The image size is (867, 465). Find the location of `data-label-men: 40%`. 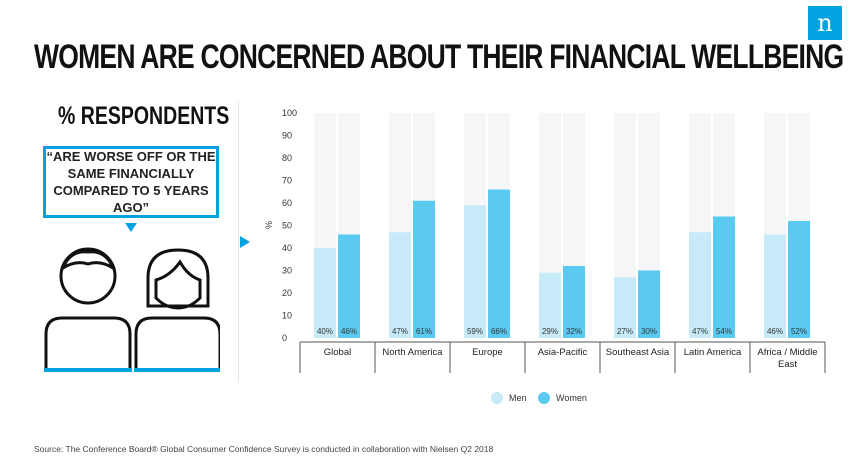

data-label-men: 40% is located at coordinates (325, 331).